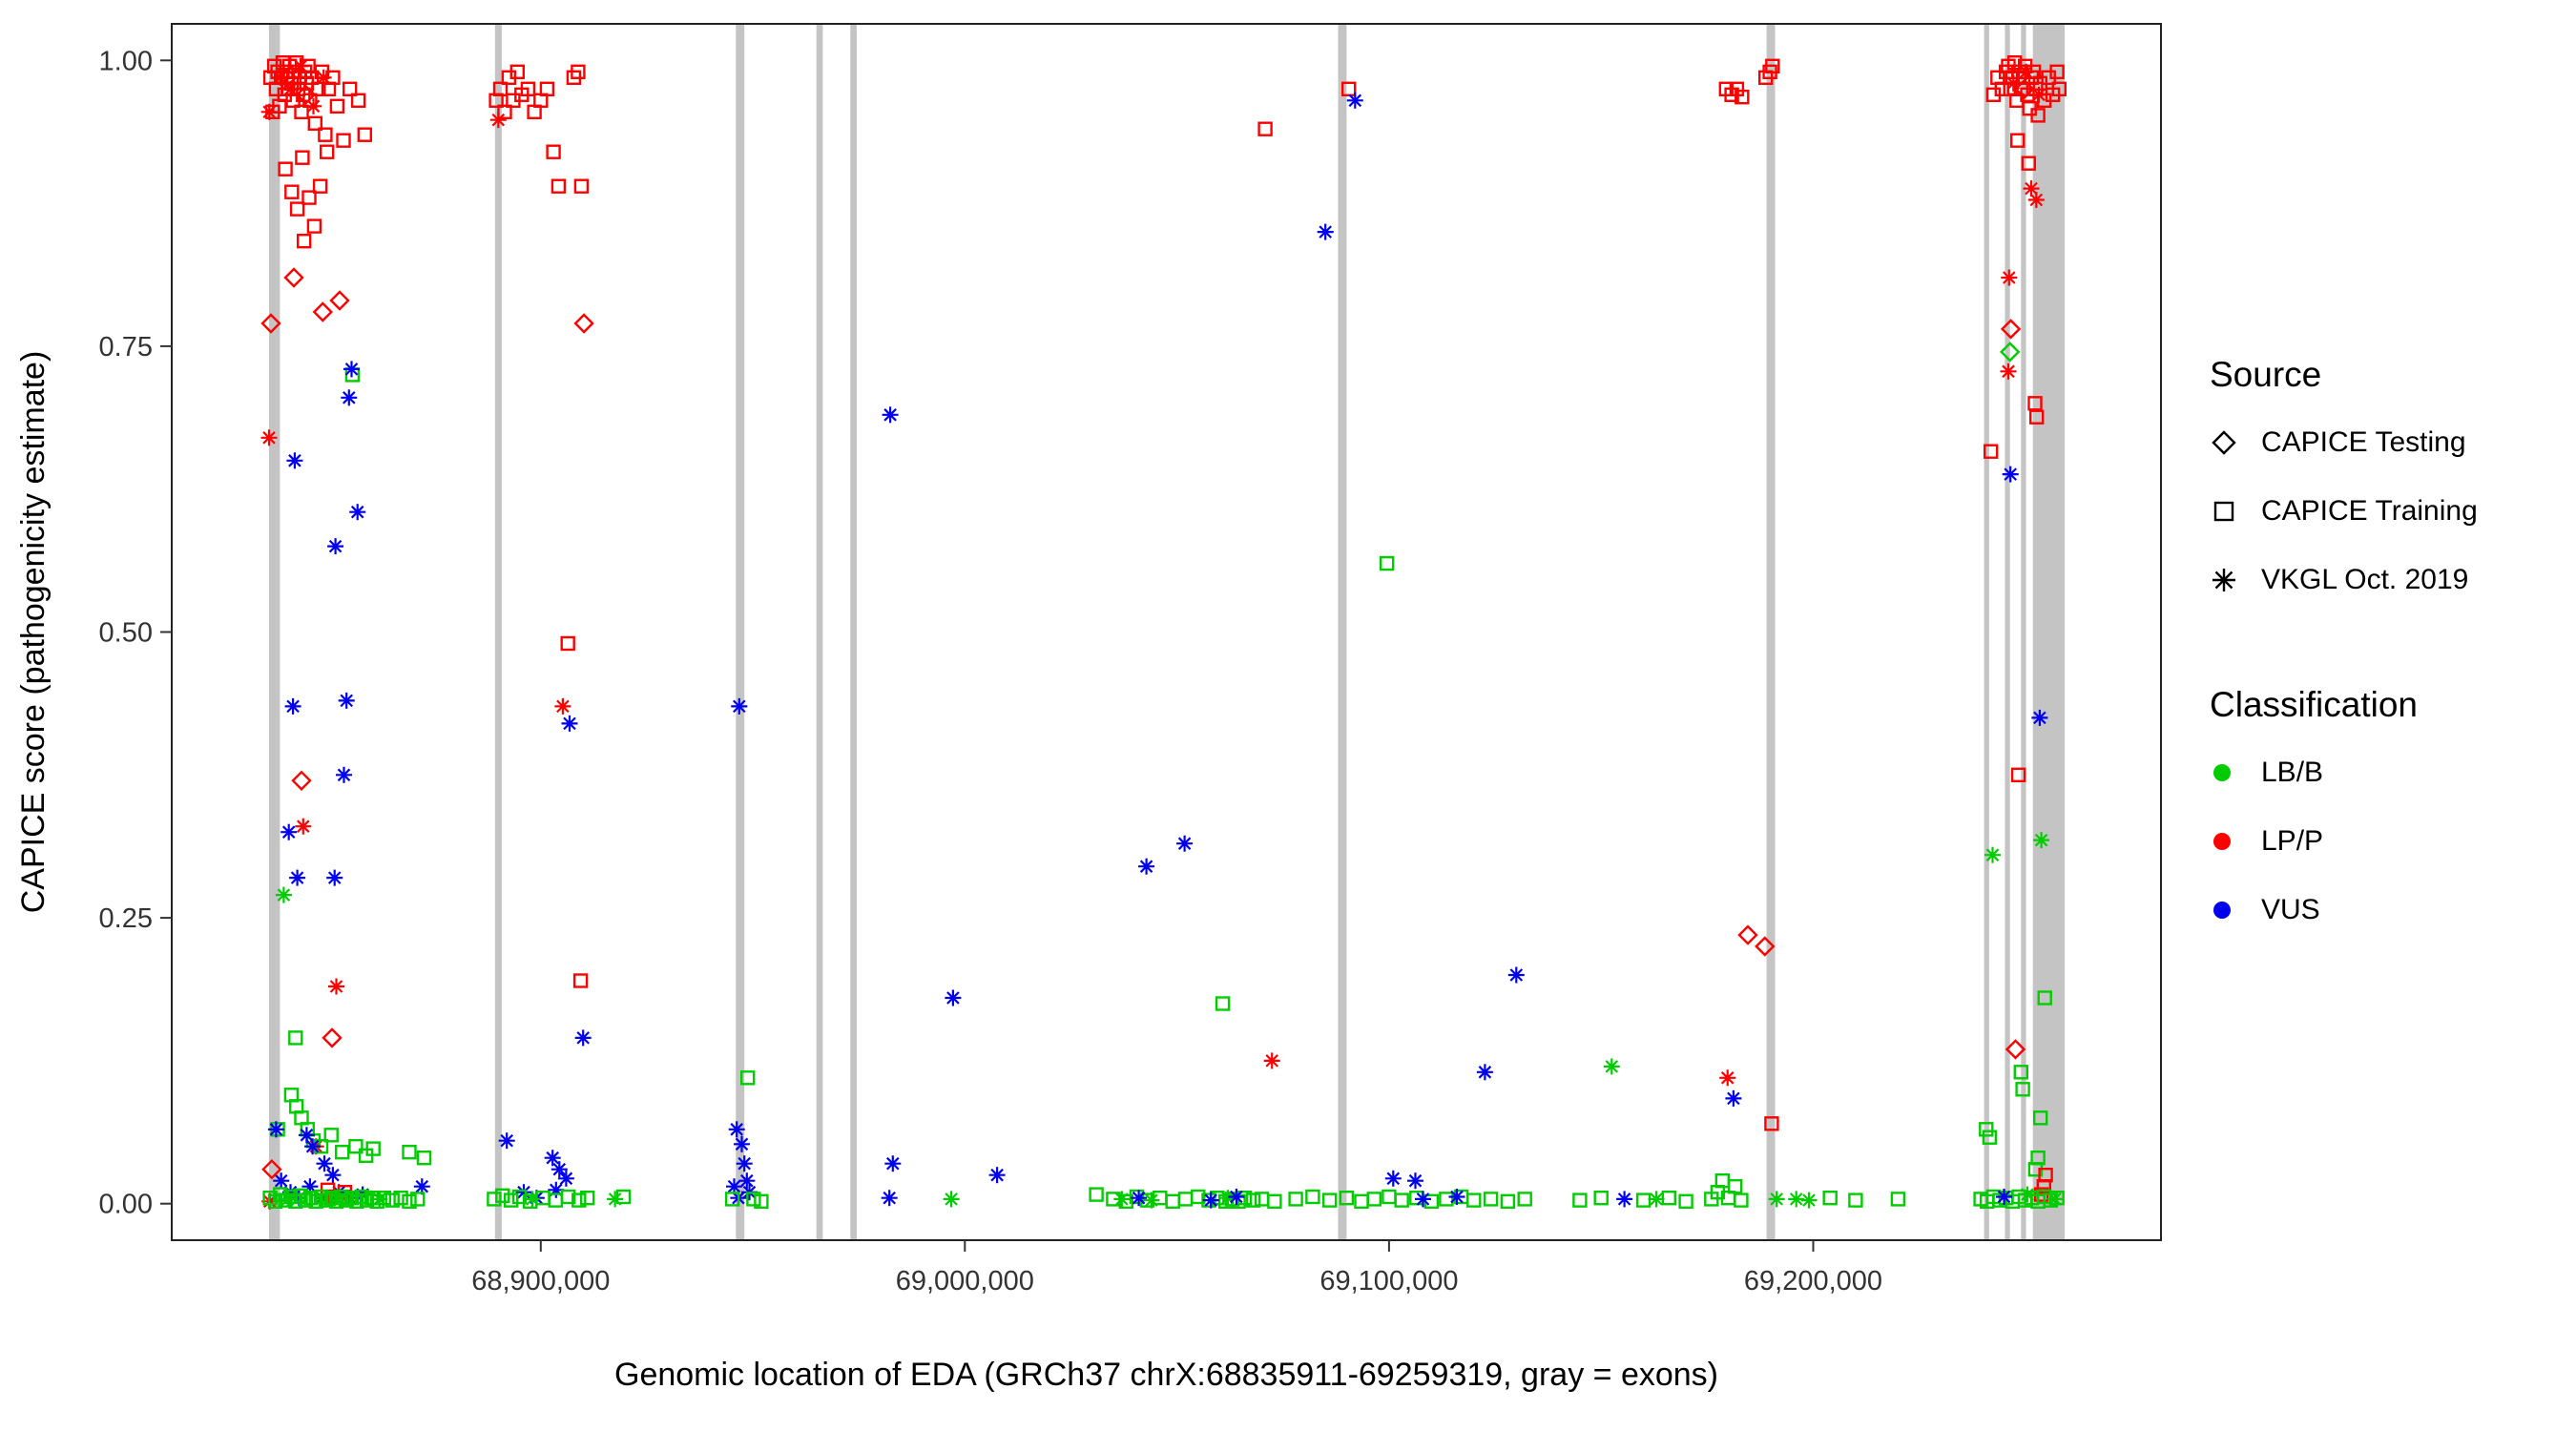  I want to click on red-dot-icon, so click(2229, 841).